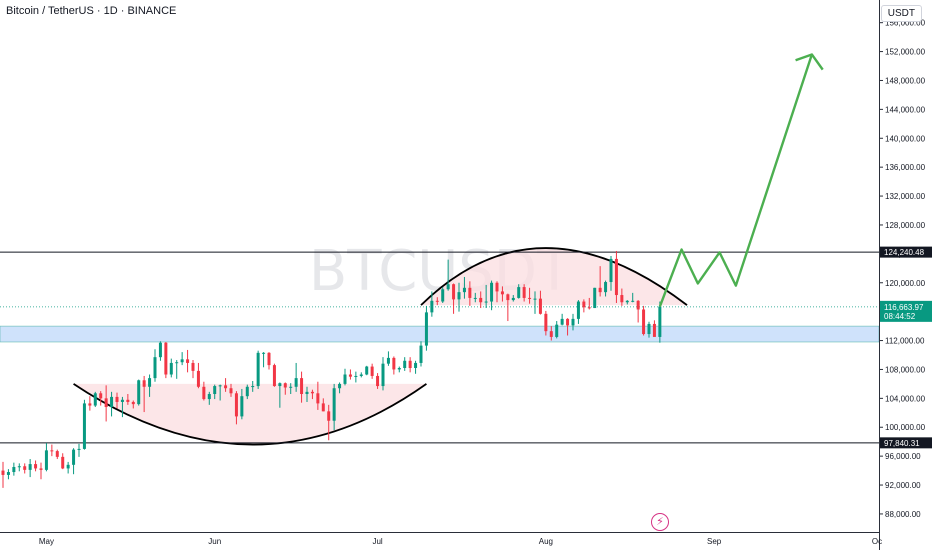 The width and height of the screenshot is (932, 550). Describe the element at coordinates (901, 13) in the screenshot. I see `currency-button: USDT` at that location.